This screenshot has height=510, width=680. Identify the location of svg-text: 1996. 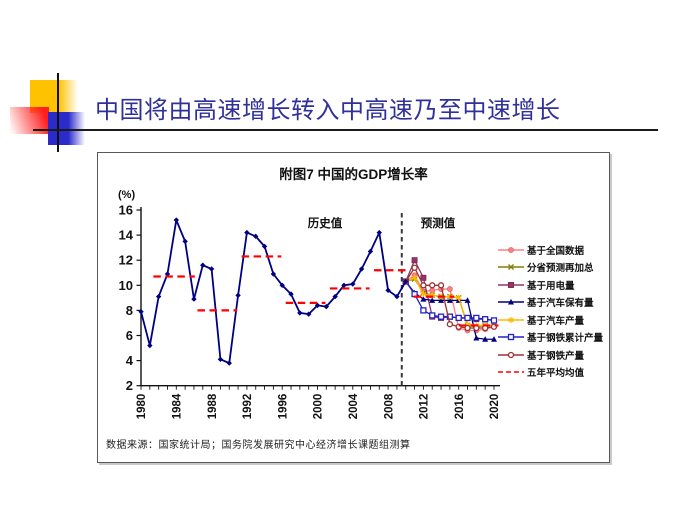
(283, 407).